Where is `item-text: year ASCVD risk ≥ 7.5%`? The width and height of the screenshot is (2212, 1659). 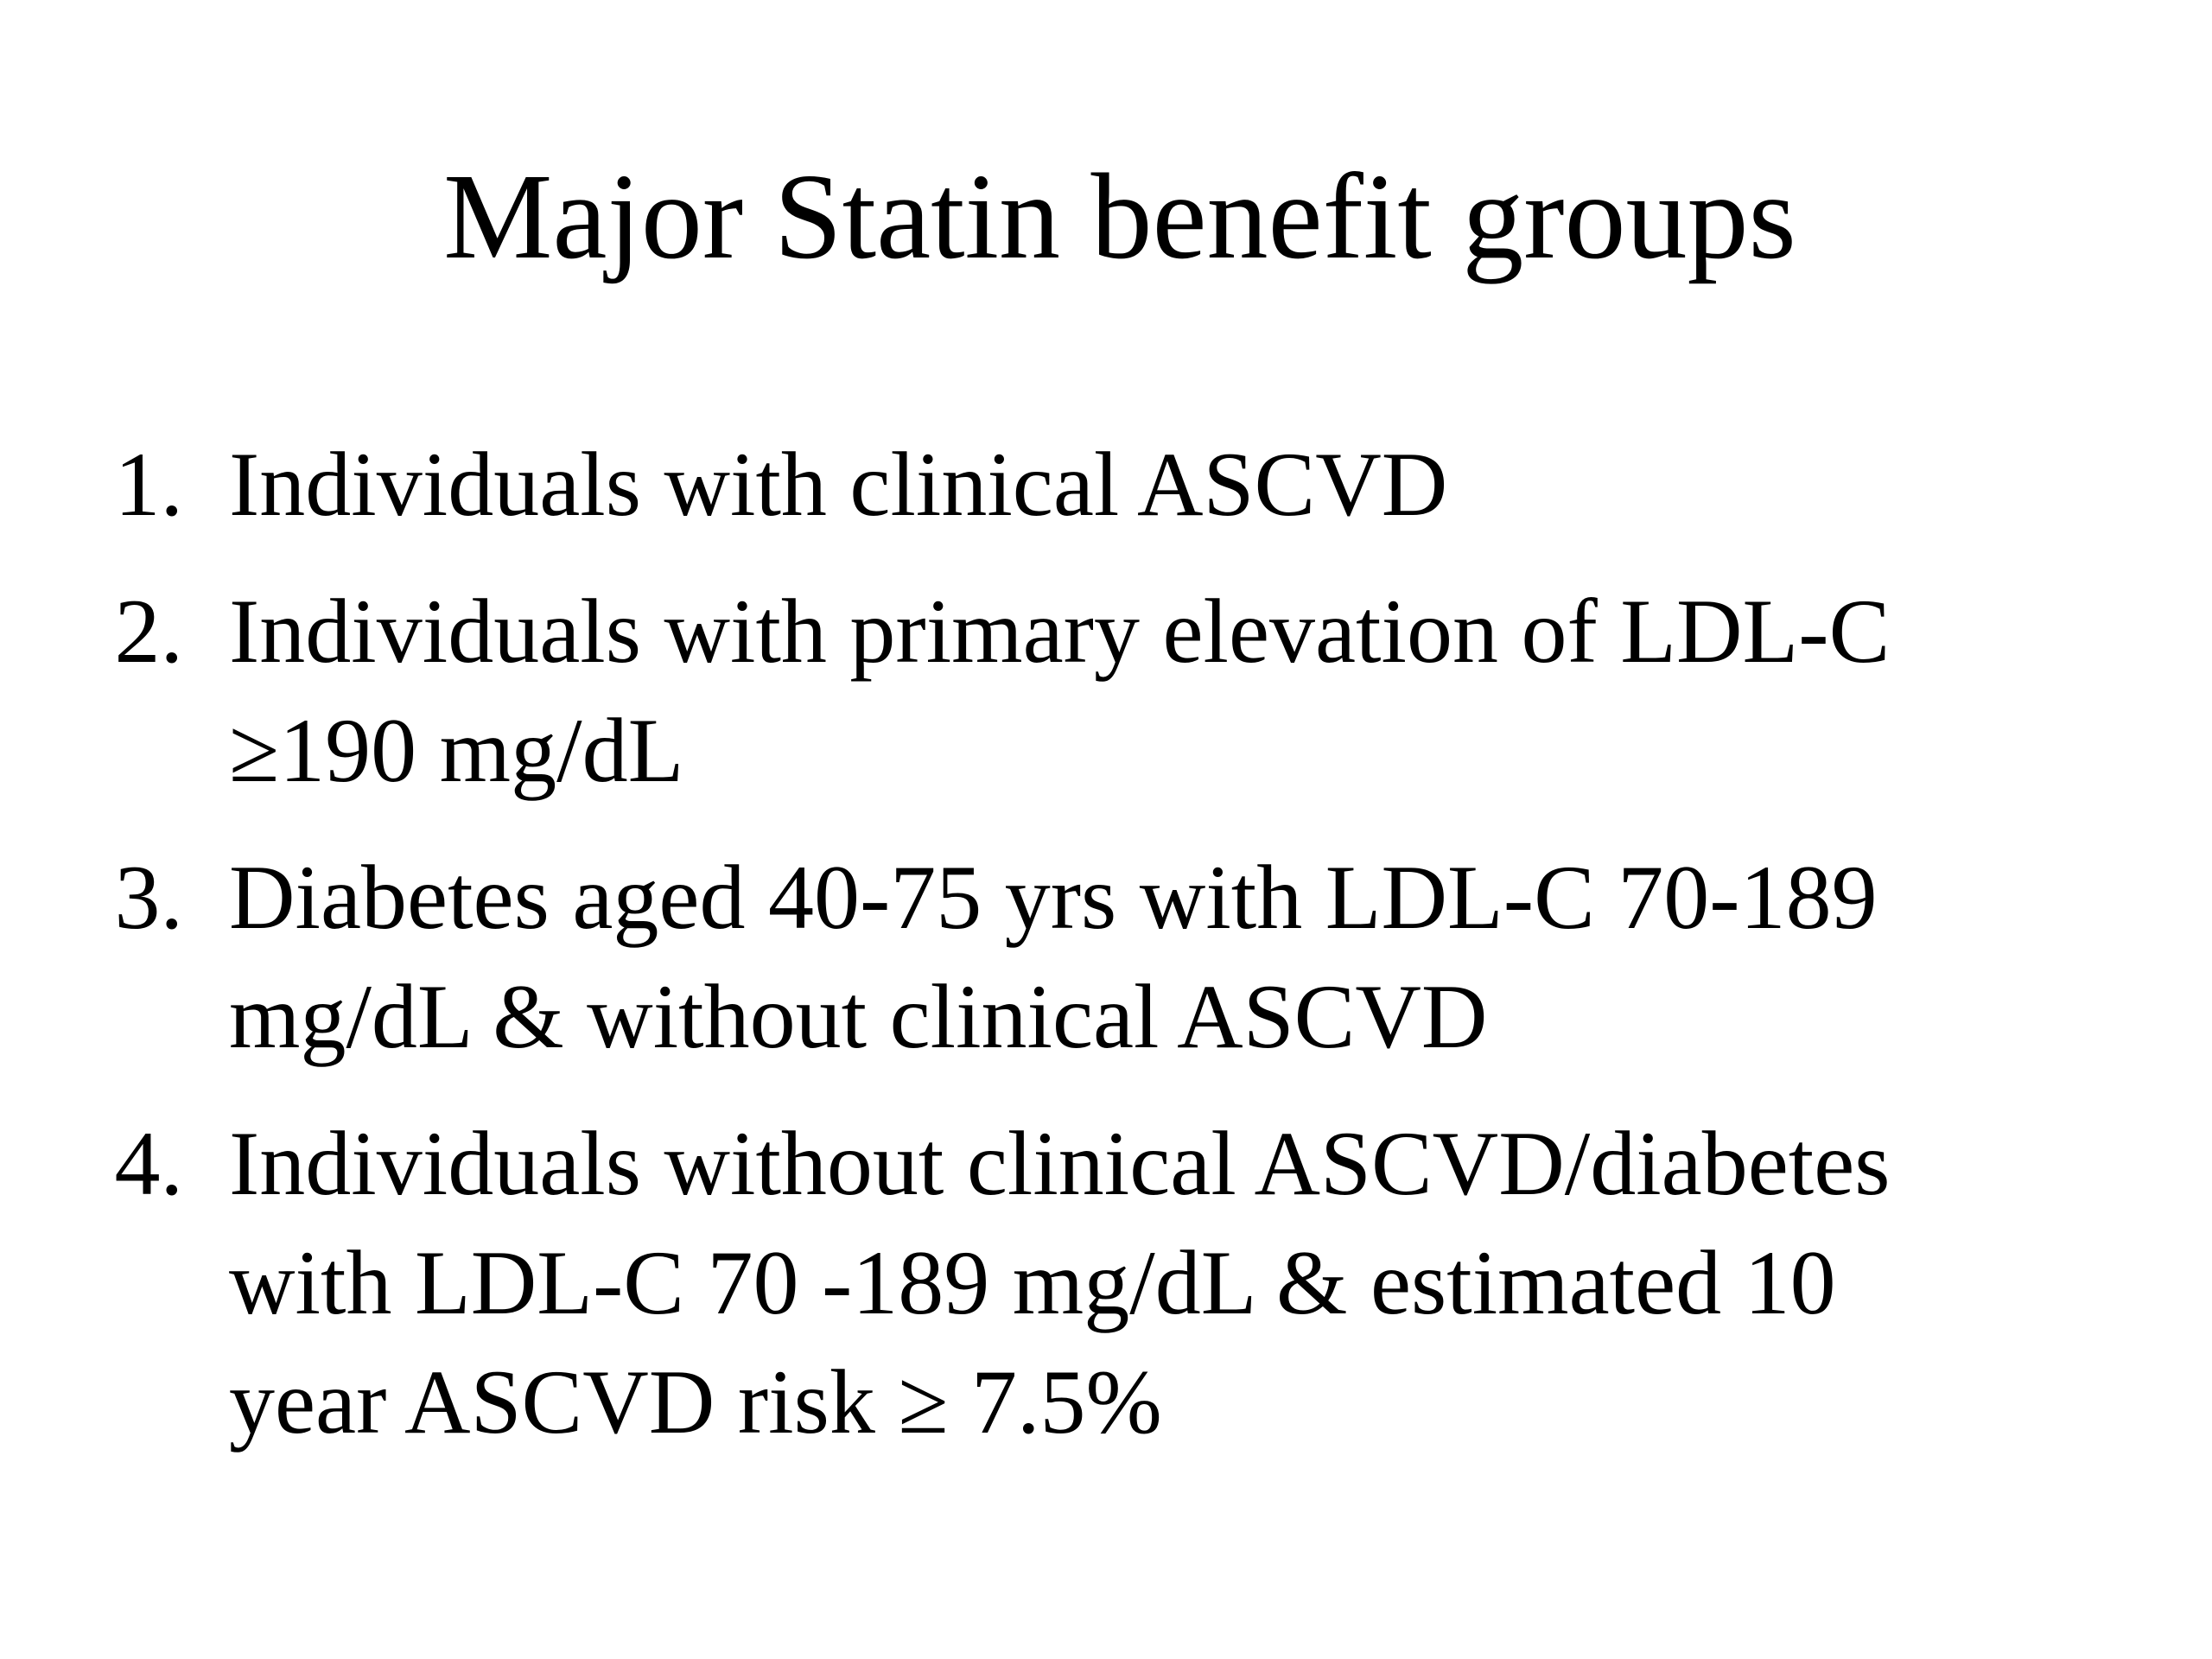
item-text: year ASCVD risk ≥ 7.5% is located at coordinates (695, 1401).